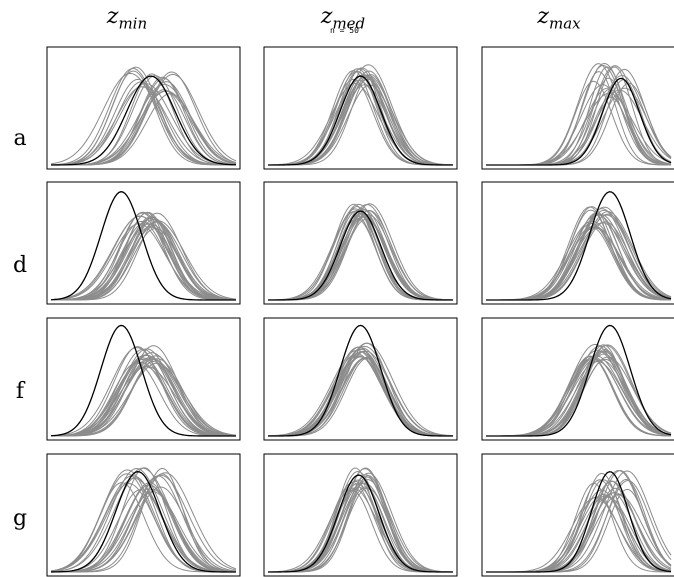 Image resolution: width=674 pixels, height=577 pixels. What do you see at coordinates (20, 138) in the screenshot?
I see `row-label-a: a` at bounding box center [20, 138].